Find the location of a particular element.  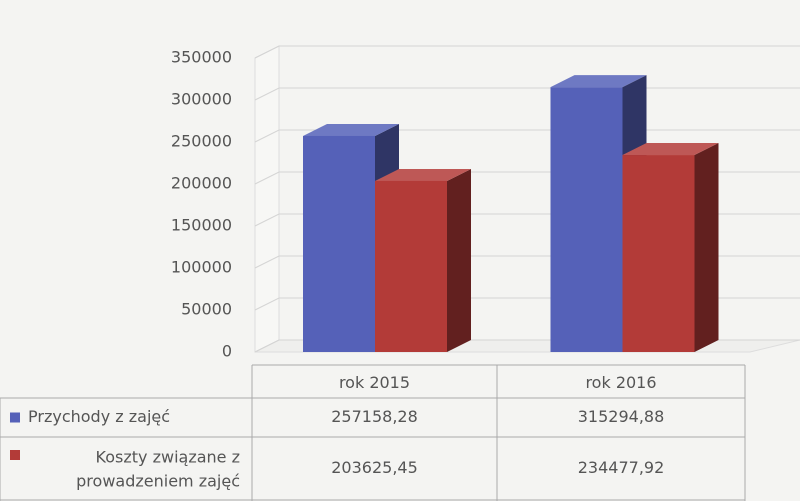

table-value: 203625,45 is located at coordinates (374, 467).